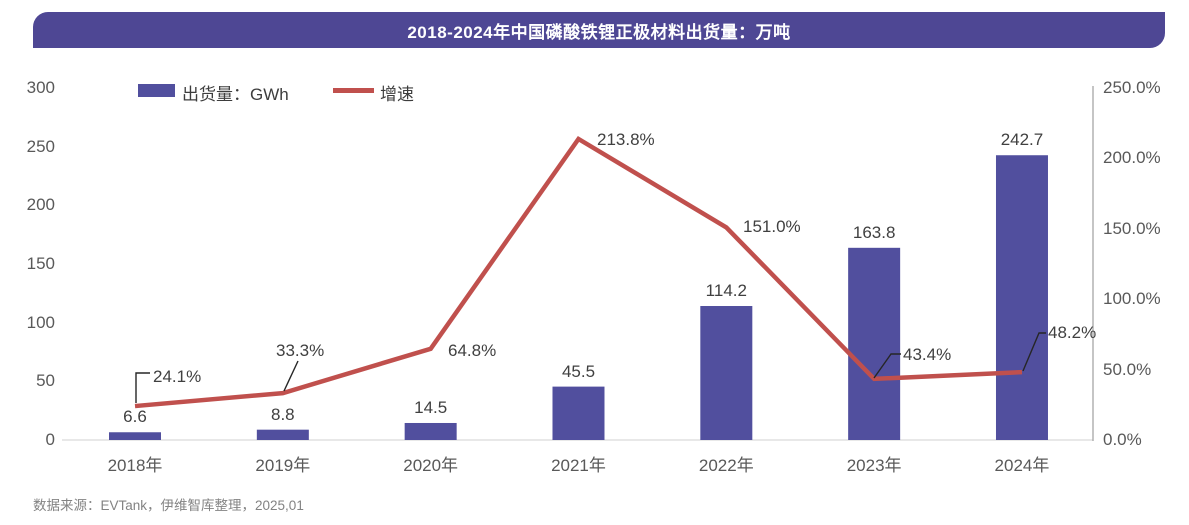 The width and height of the screenshot is (1189, 525). Describe the element at coordinates (1122, 439) in the screenshot. I see `y-axis-tick-right: 0.0%` at that location.